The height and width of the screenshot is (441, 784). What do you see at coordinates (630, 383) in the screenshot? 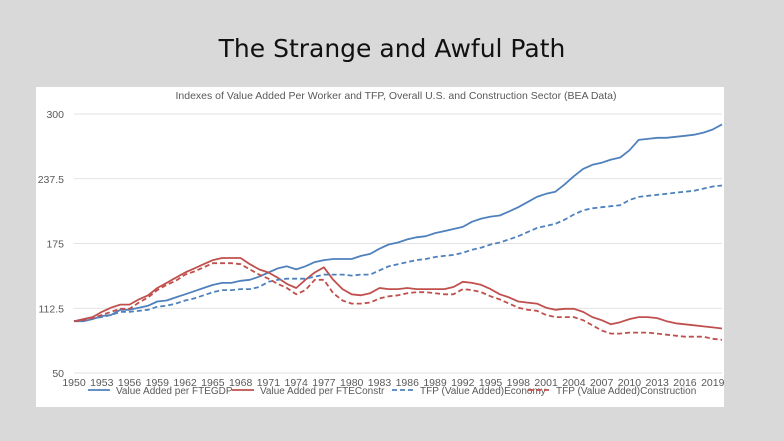
I see `x-tick-label: 2010` at bounding box center [630, 383].